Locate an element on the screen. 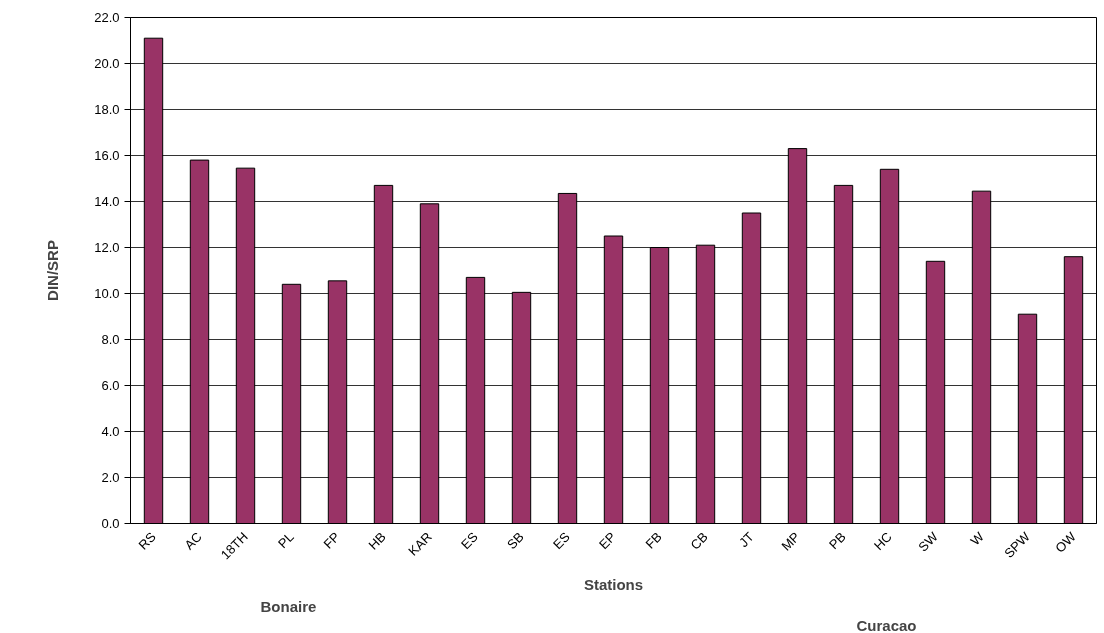  x-tick-label: JT is located at coordinates (746, 540).